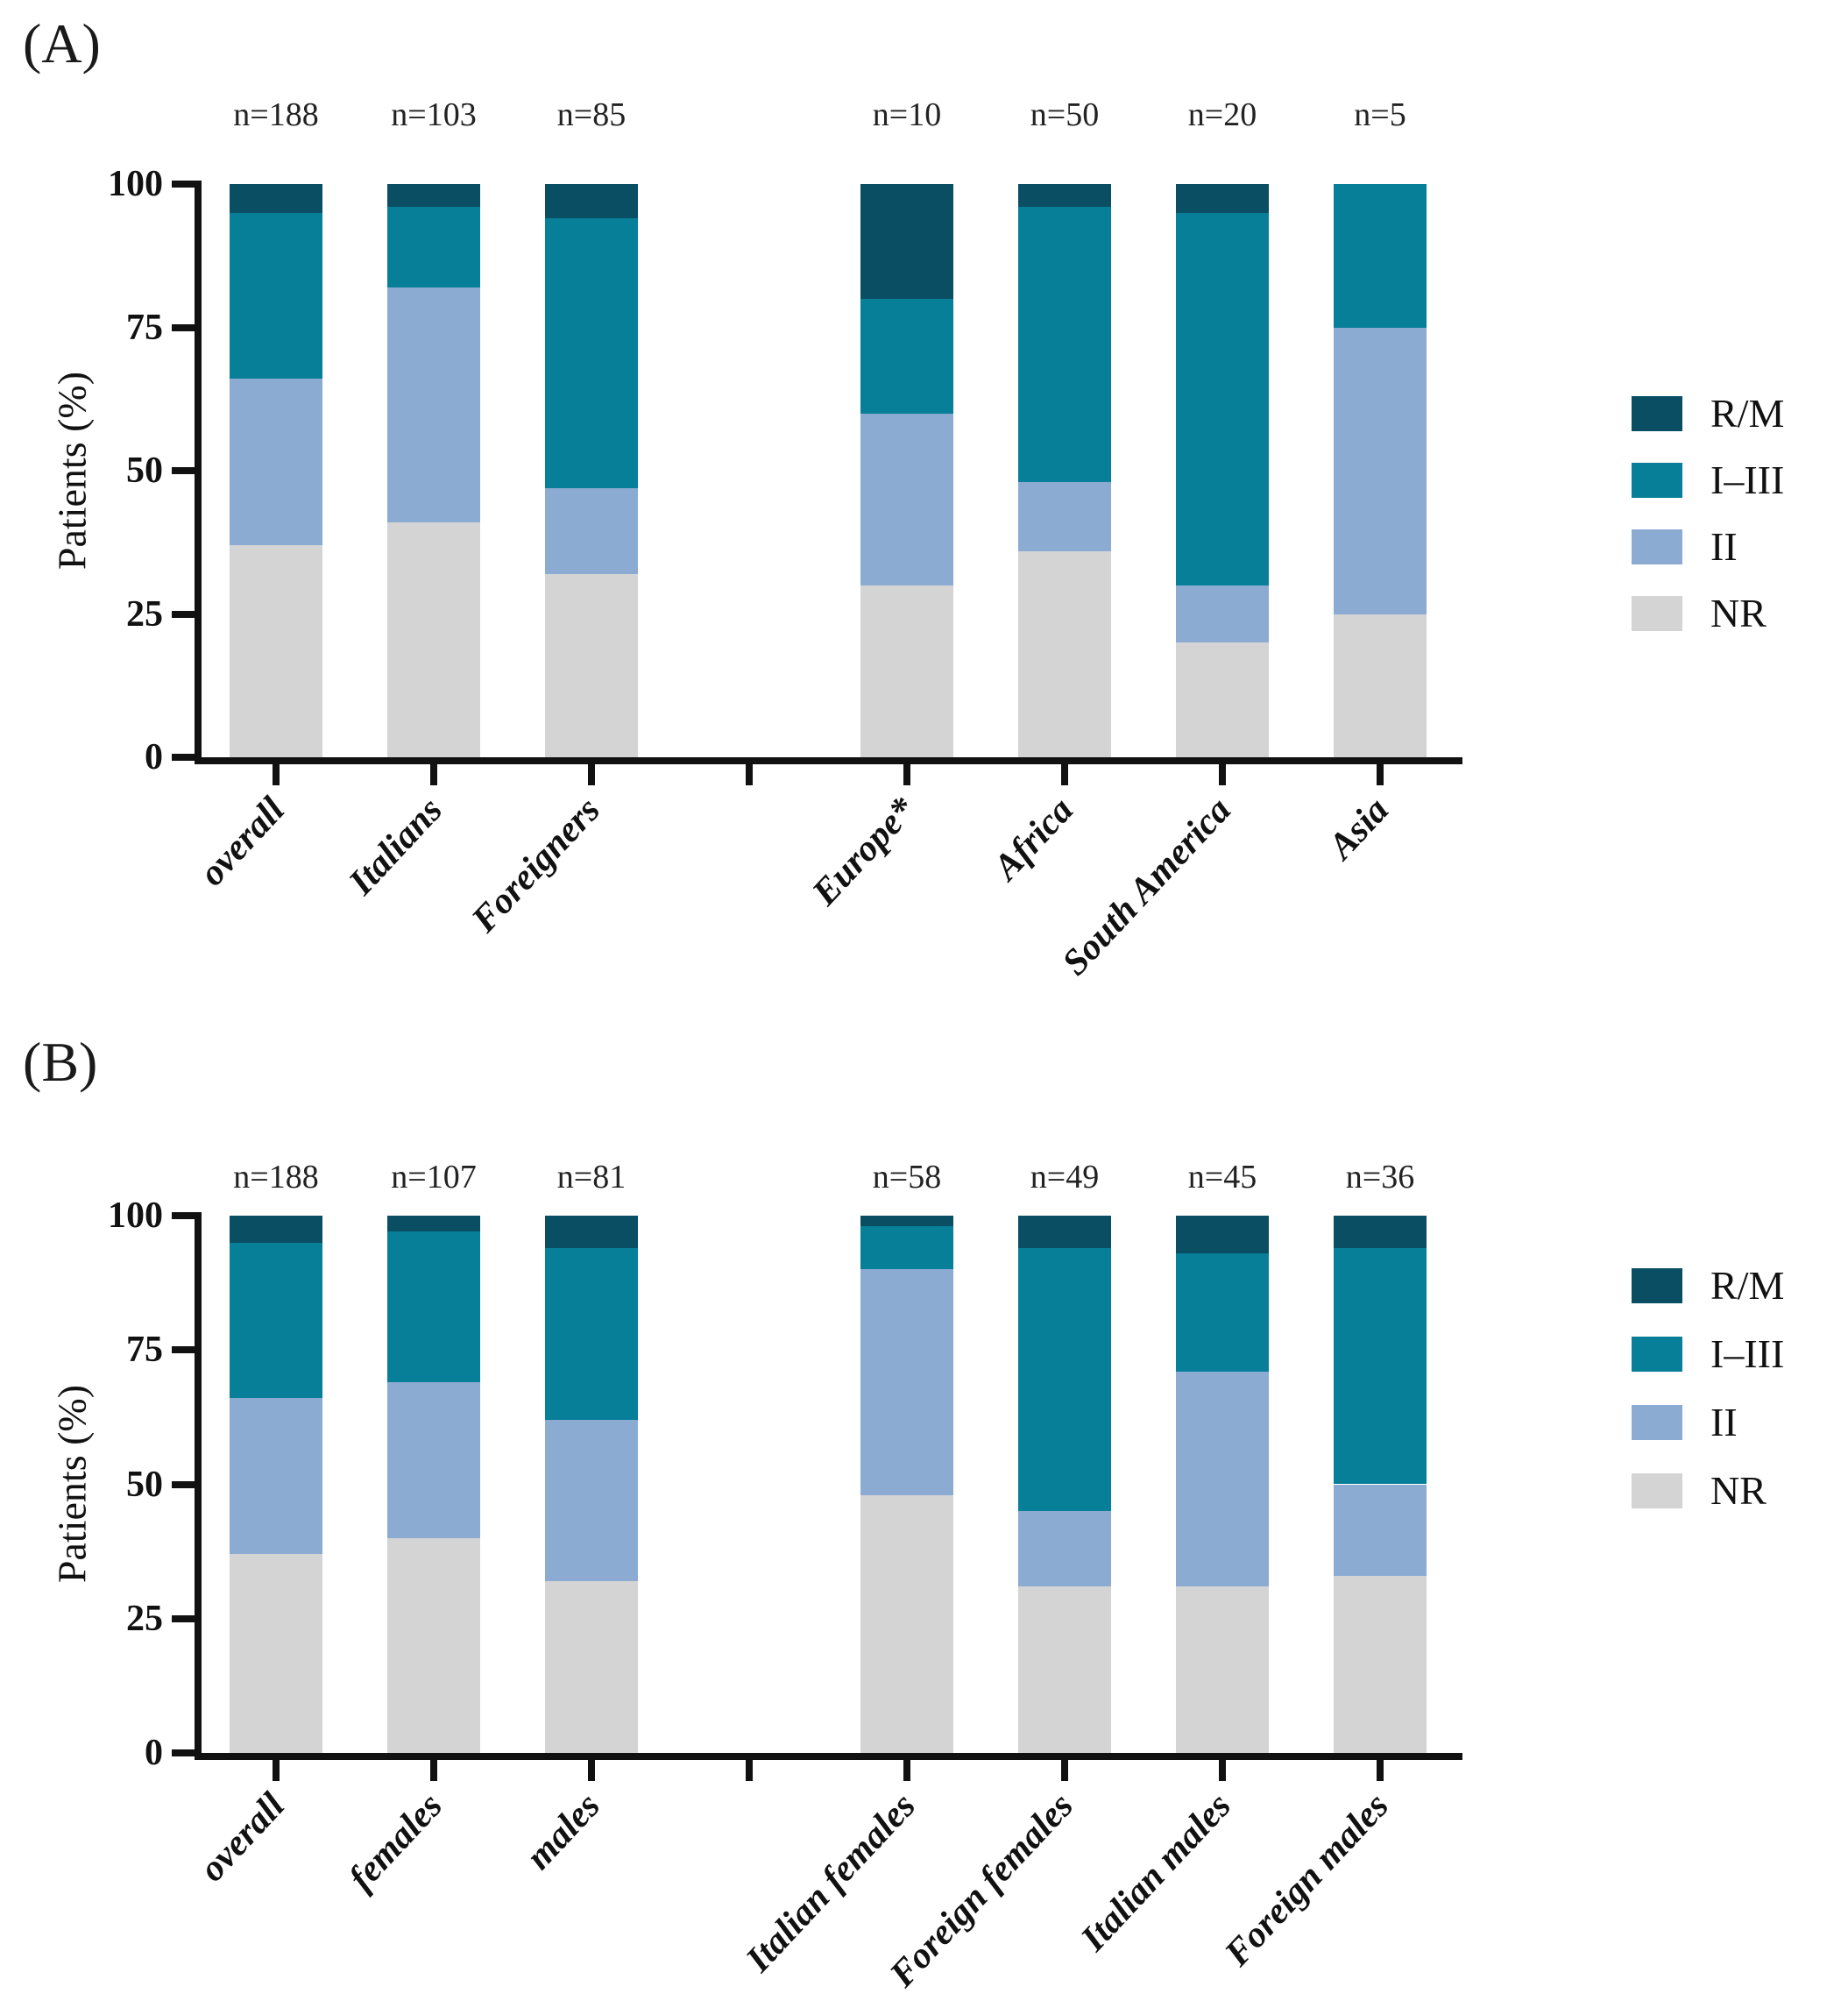 The height and width of the screenshot is (2015, 1848). Describe the element at coordinates (1222, 115) in the screenshot. I see `n-count-label: n=20` at that location.